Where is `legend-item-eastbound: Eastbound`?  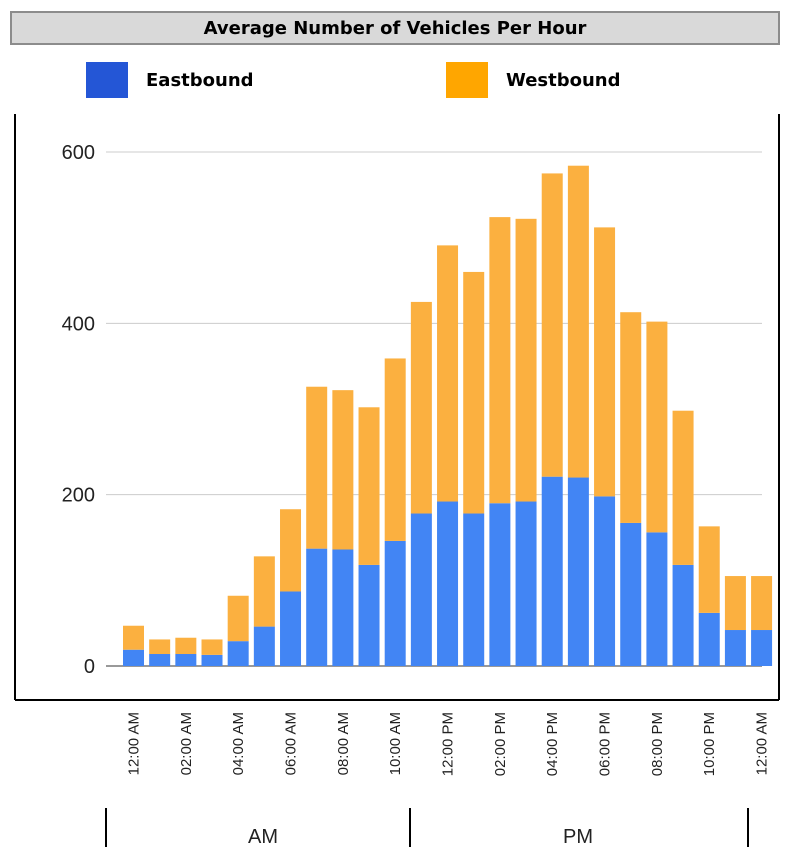
legend-item-eastbound: Eastbound is located at coordinates (170, 80).